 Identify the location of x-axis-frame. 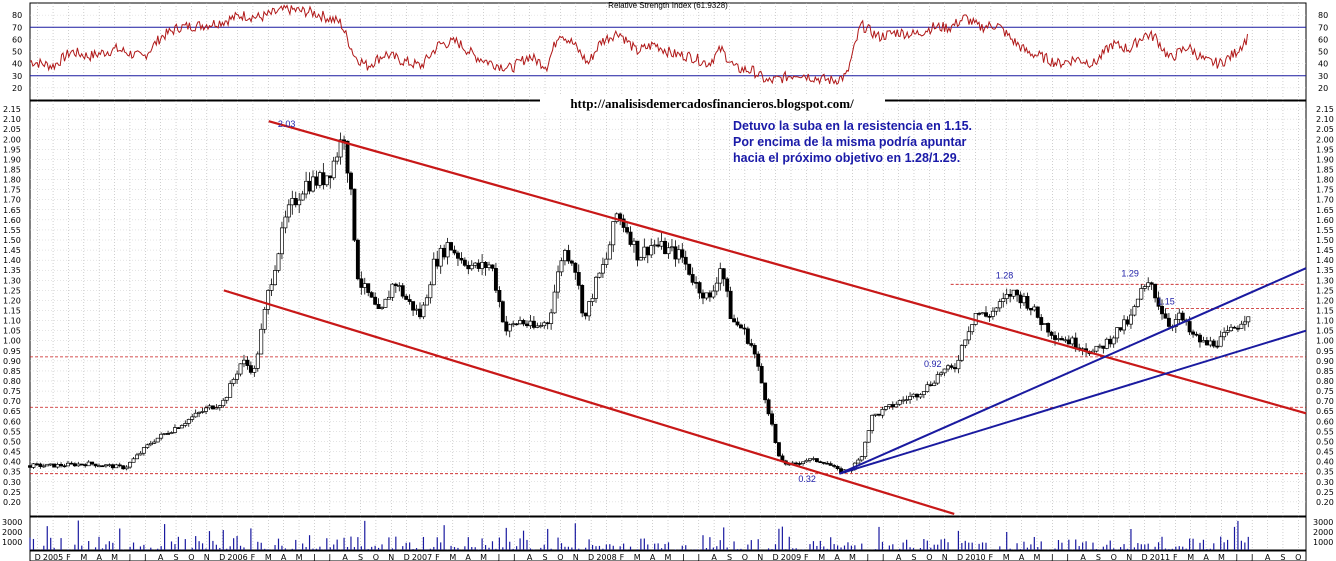
(668, 555).